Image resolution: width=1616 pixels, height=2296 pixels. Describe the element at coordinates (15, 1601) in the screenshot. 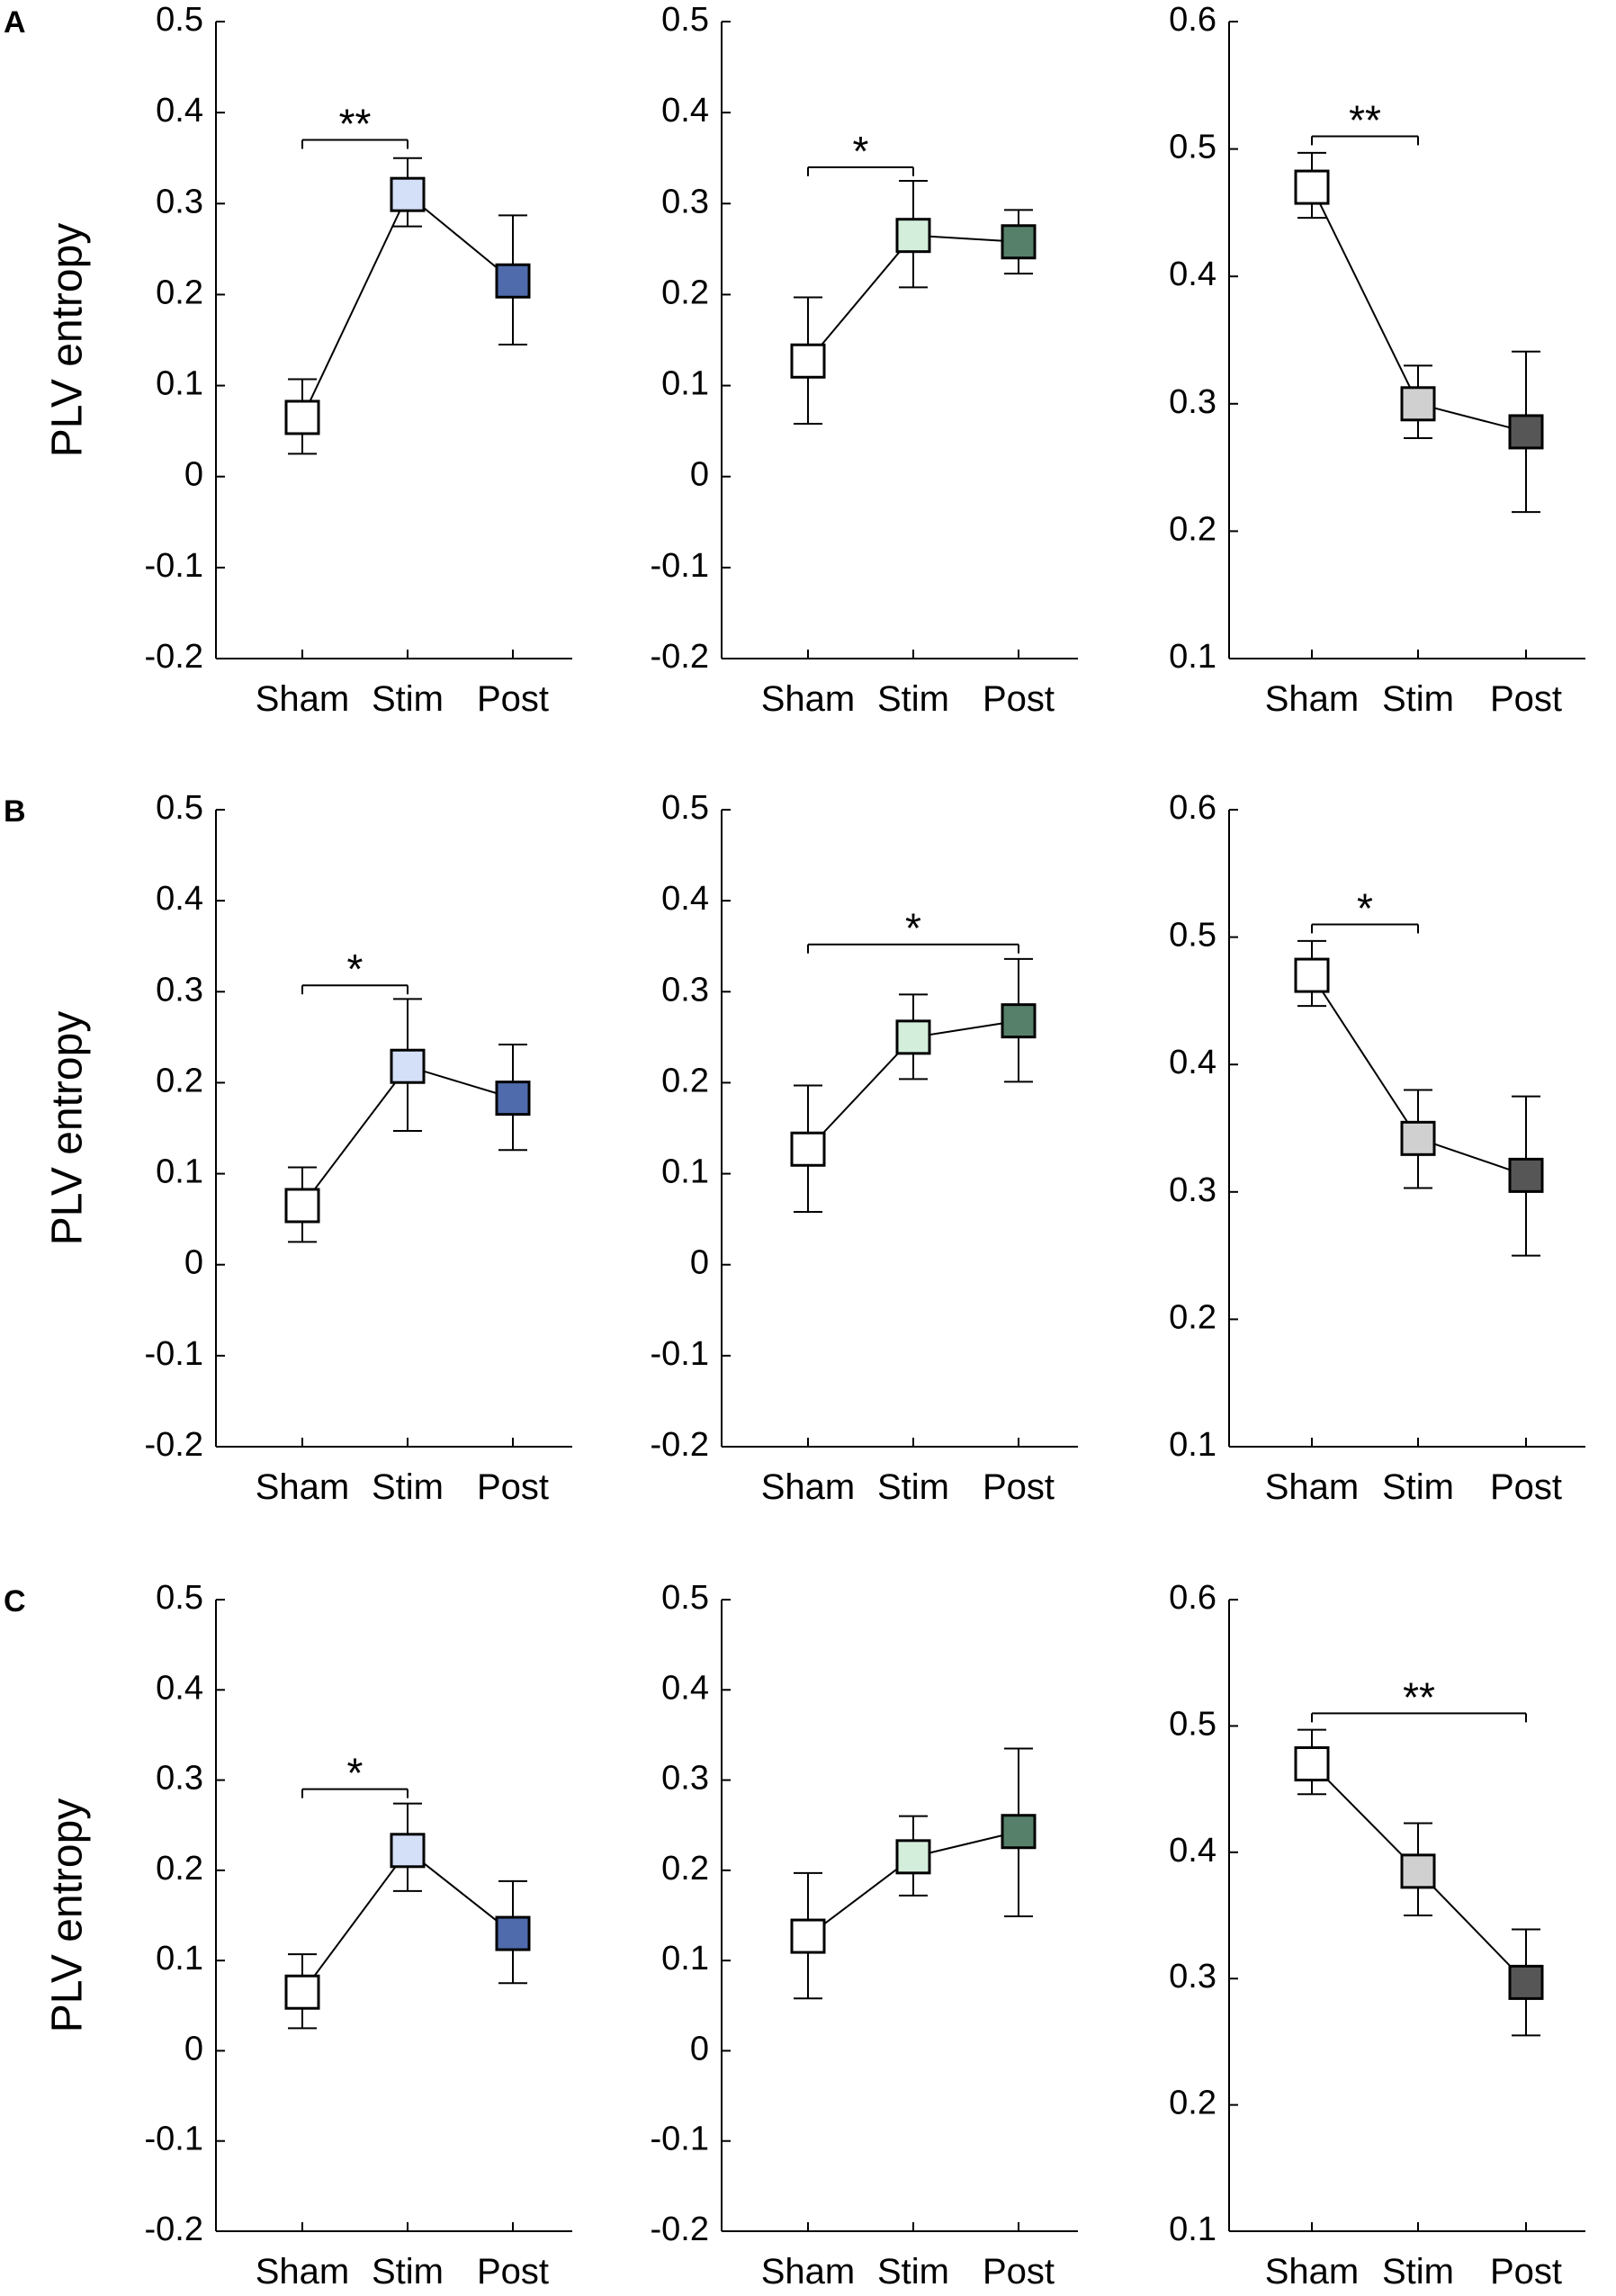

I see `panel-label: C` at that location.